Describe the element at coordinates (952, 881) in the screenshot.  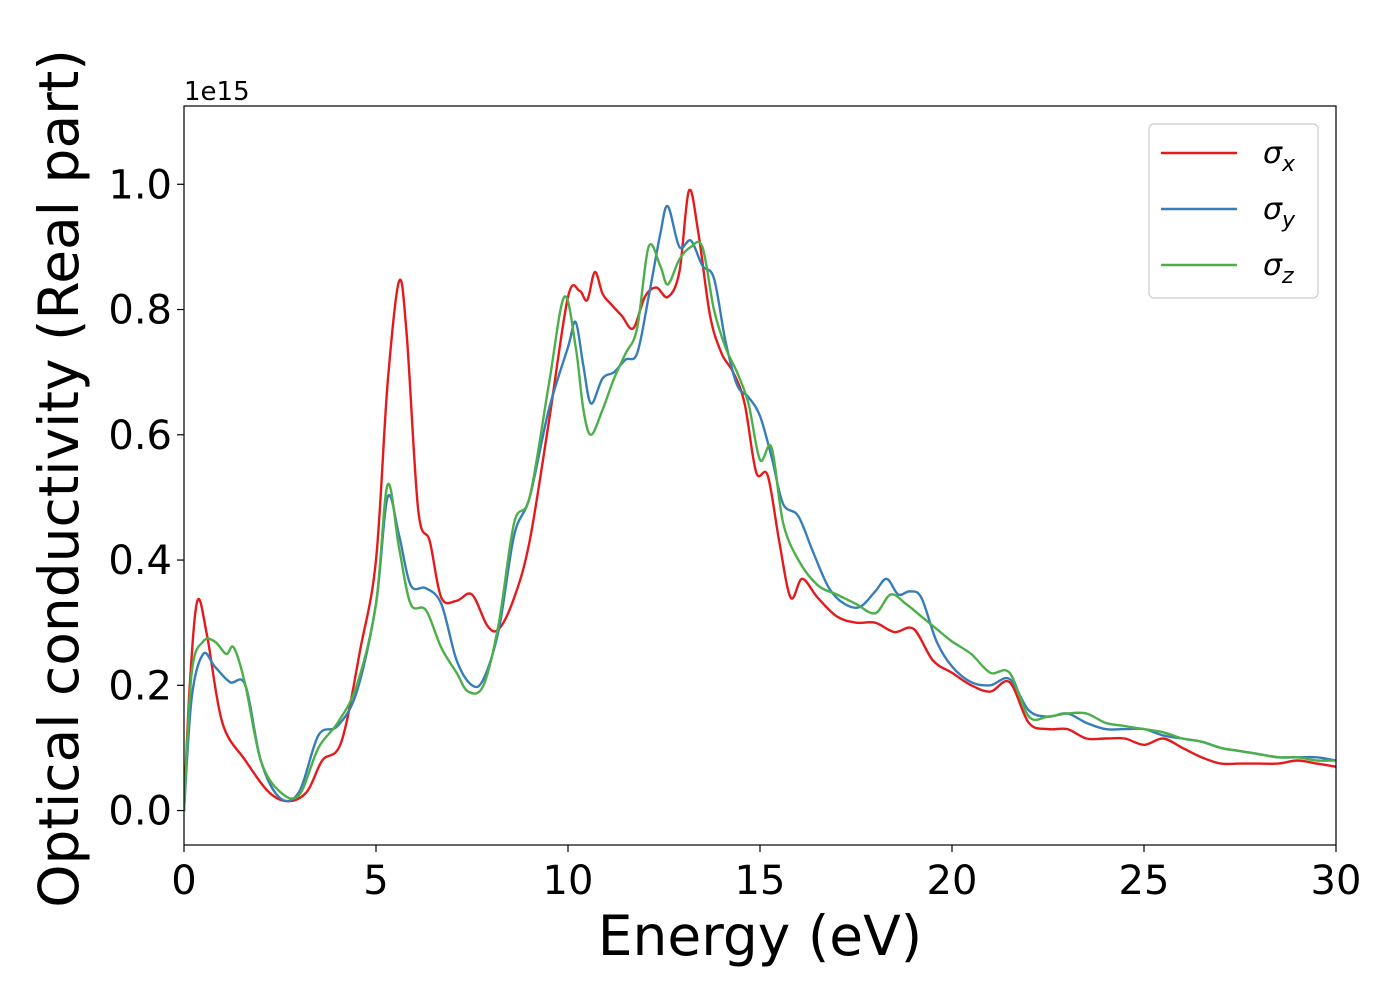
I see `x-tick-label: 20` at that location.